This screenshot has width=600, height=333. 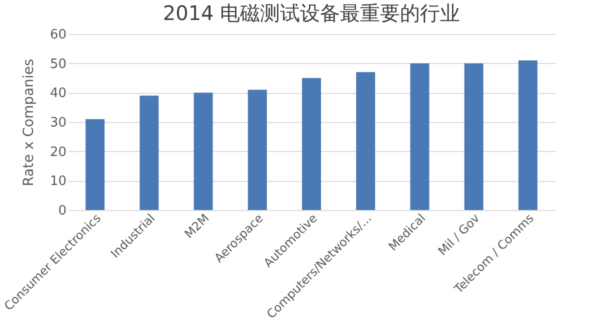 I want to click on y-tick-label: 30, so click(x=58, y=123).